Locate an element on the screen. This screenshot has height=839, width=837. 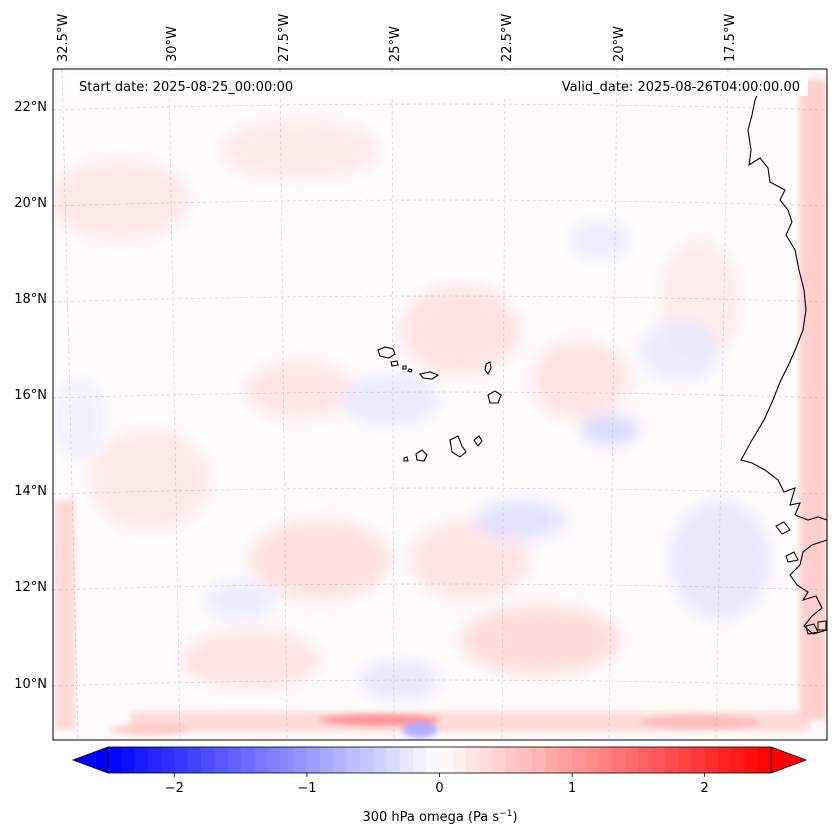
start-date-label: Start date: 2025-08-25_00:00:00 is located at coordinates (186, 87).